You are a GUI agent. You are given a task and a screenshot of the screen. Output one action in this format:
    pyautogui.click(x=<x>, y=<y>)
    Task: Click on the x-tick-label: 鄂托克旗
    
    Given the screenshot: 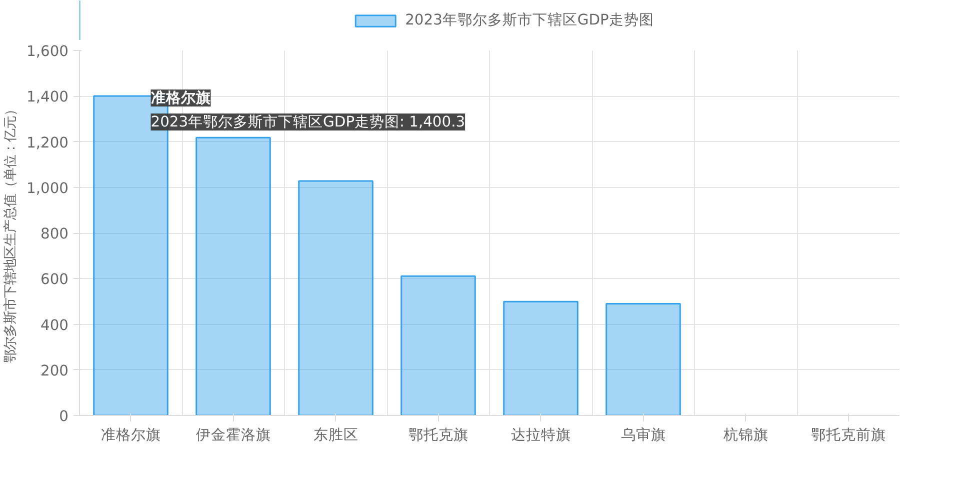 What is the action you would take?
    pyautogui.click(x=438, y=435)
    